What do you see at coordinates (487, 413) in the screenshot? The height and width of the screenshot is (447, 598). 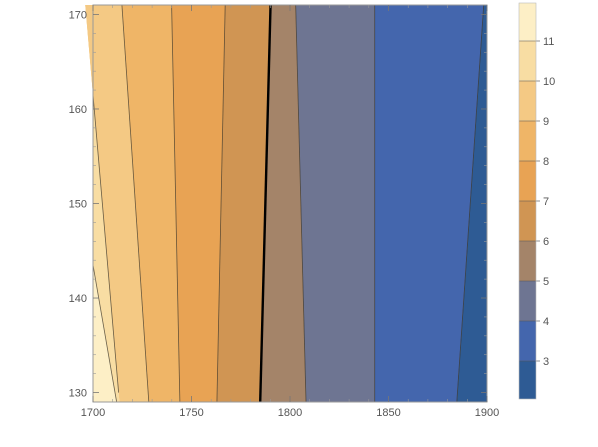 I see `x-tick-label: 1900` at bounding box center [487, 413].